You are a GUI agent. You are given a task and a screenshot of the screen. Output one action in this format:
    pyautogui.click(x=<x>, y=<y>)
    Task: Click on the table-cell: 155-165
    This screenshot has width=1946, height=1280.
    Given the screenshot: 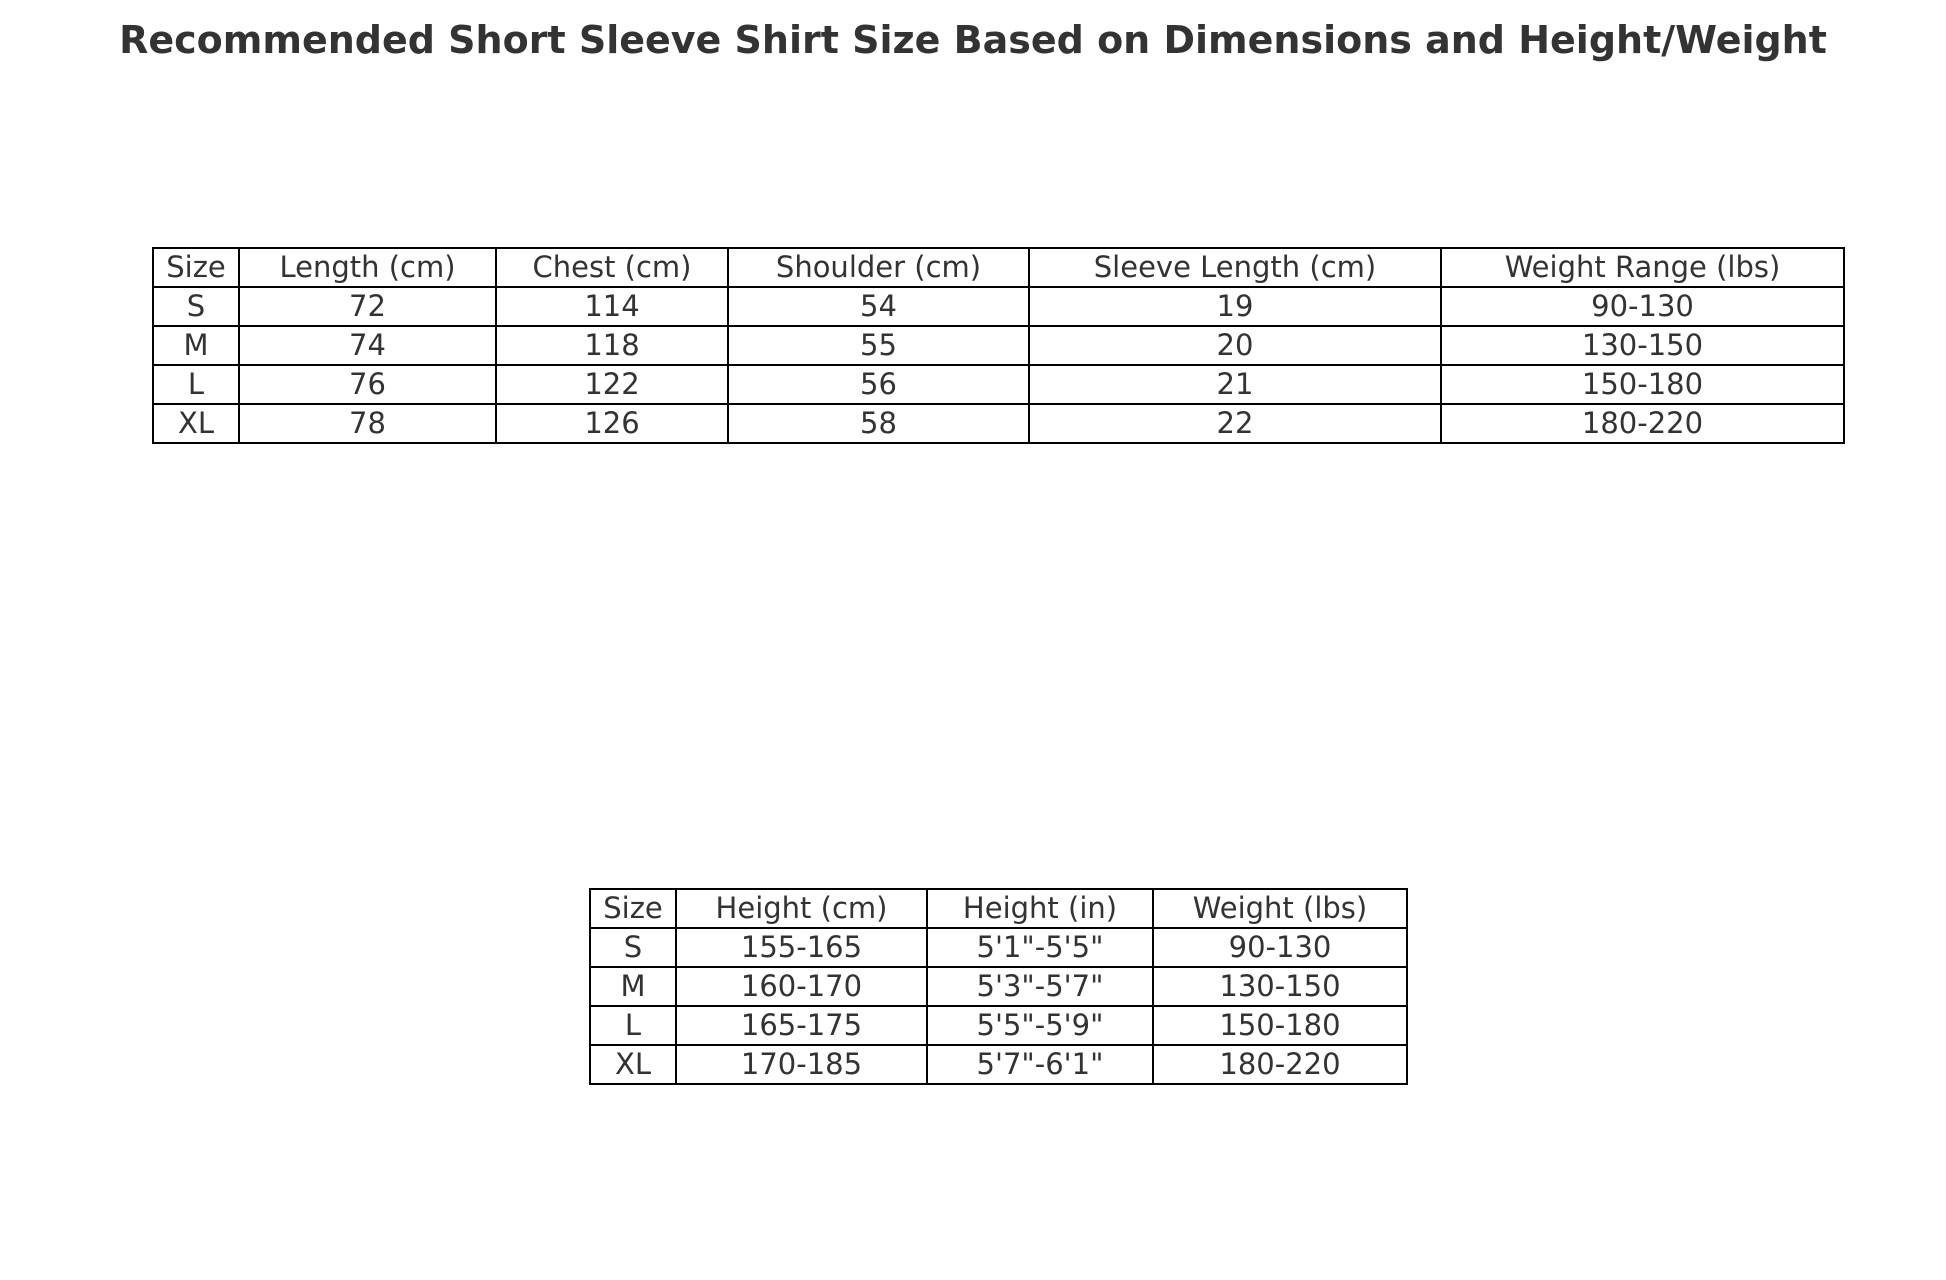 What is the action you would take?
    pyautogui.click(x=801, y=947)
    